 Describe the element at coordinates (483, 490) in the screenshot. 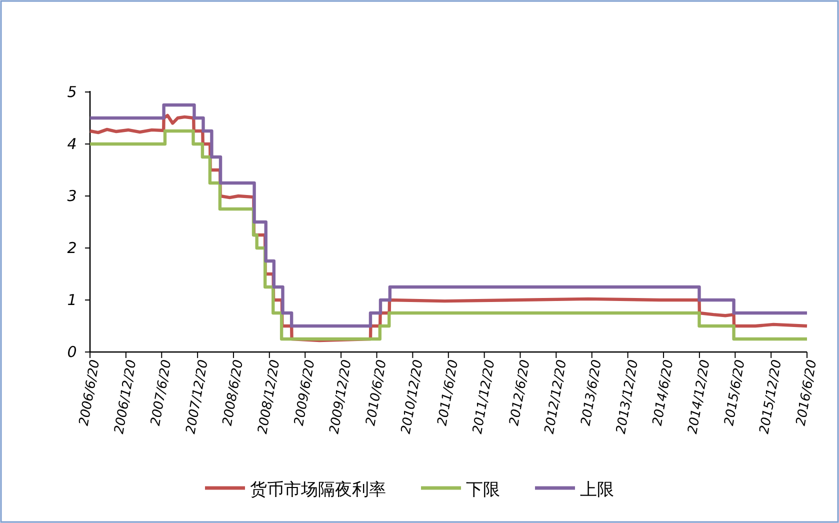

I see `legend-label: 下限` at that location.